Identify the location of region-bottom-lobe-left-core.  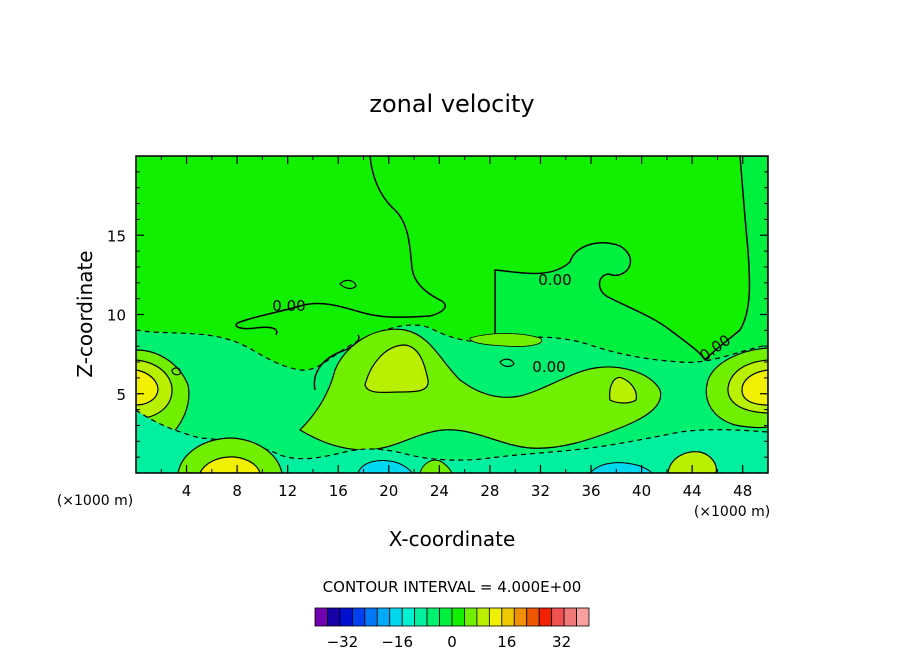
(230, 464).